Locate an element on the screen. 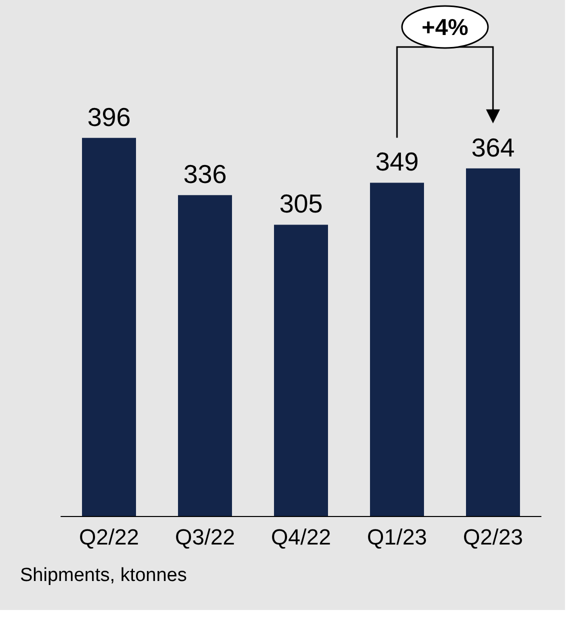 Image resolution: width=581 pixels, height=627 pixels. data-label: 336 is located at coordinates (205, 174).